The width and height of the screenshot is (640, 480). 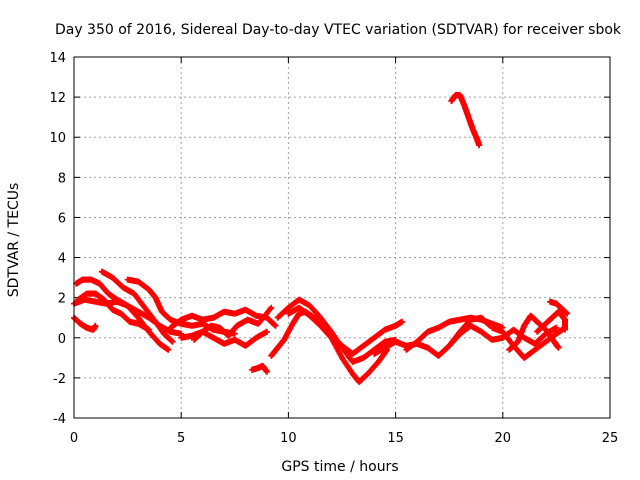 I want to click on x-tick-label: 10, so click(x=288, y=438).